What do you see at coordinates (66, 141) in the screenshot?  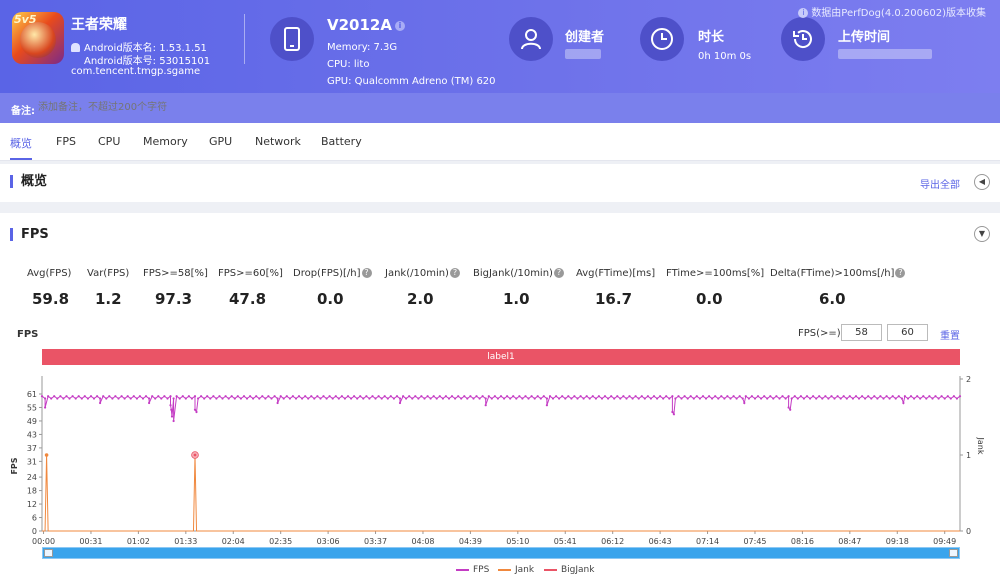 I see `tab-fps: FPS` at bounding box center [66, 141].